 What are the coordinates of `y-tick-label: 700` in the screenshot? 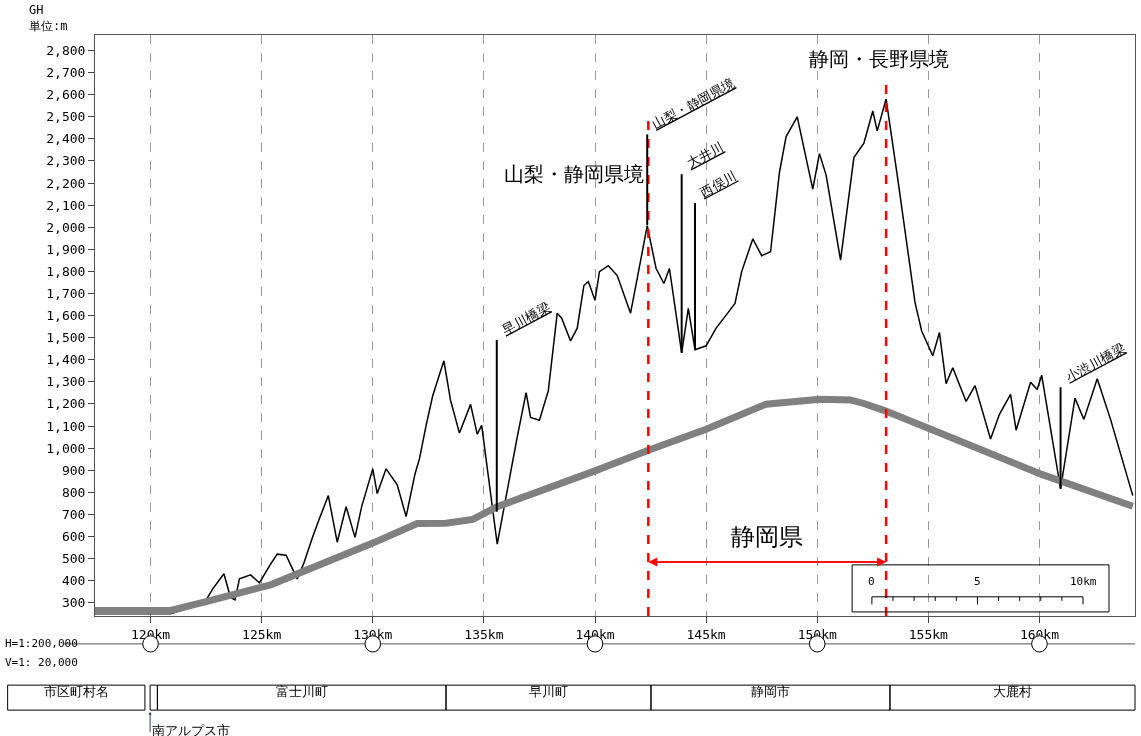 It's located at (73, 514).